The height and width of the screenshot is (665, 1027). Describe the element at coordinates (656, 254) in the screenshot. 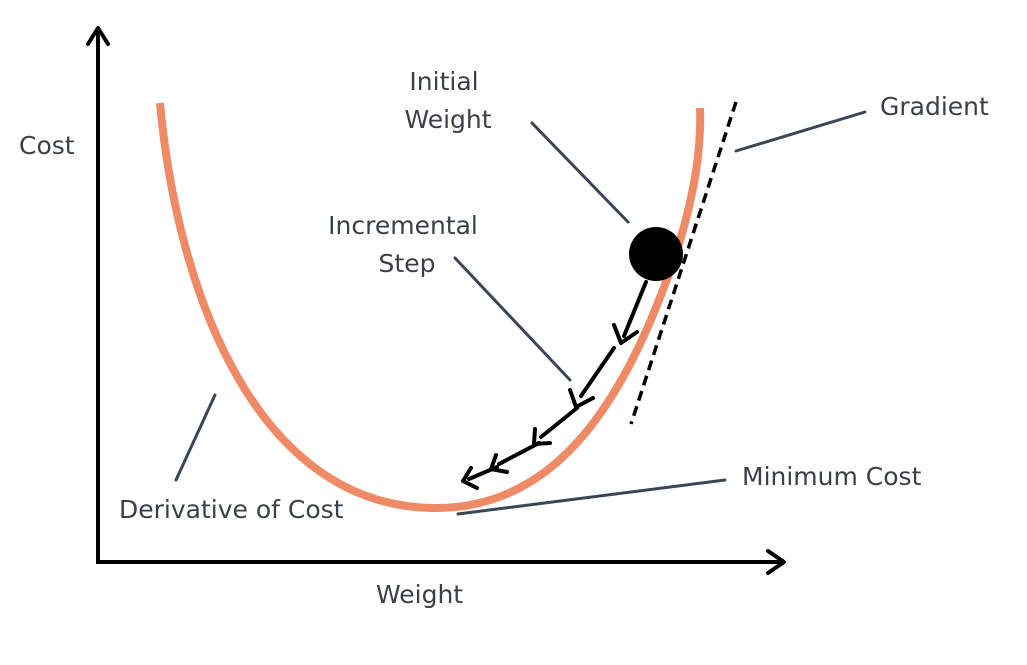

I see `initial-weight-ball` at that location.